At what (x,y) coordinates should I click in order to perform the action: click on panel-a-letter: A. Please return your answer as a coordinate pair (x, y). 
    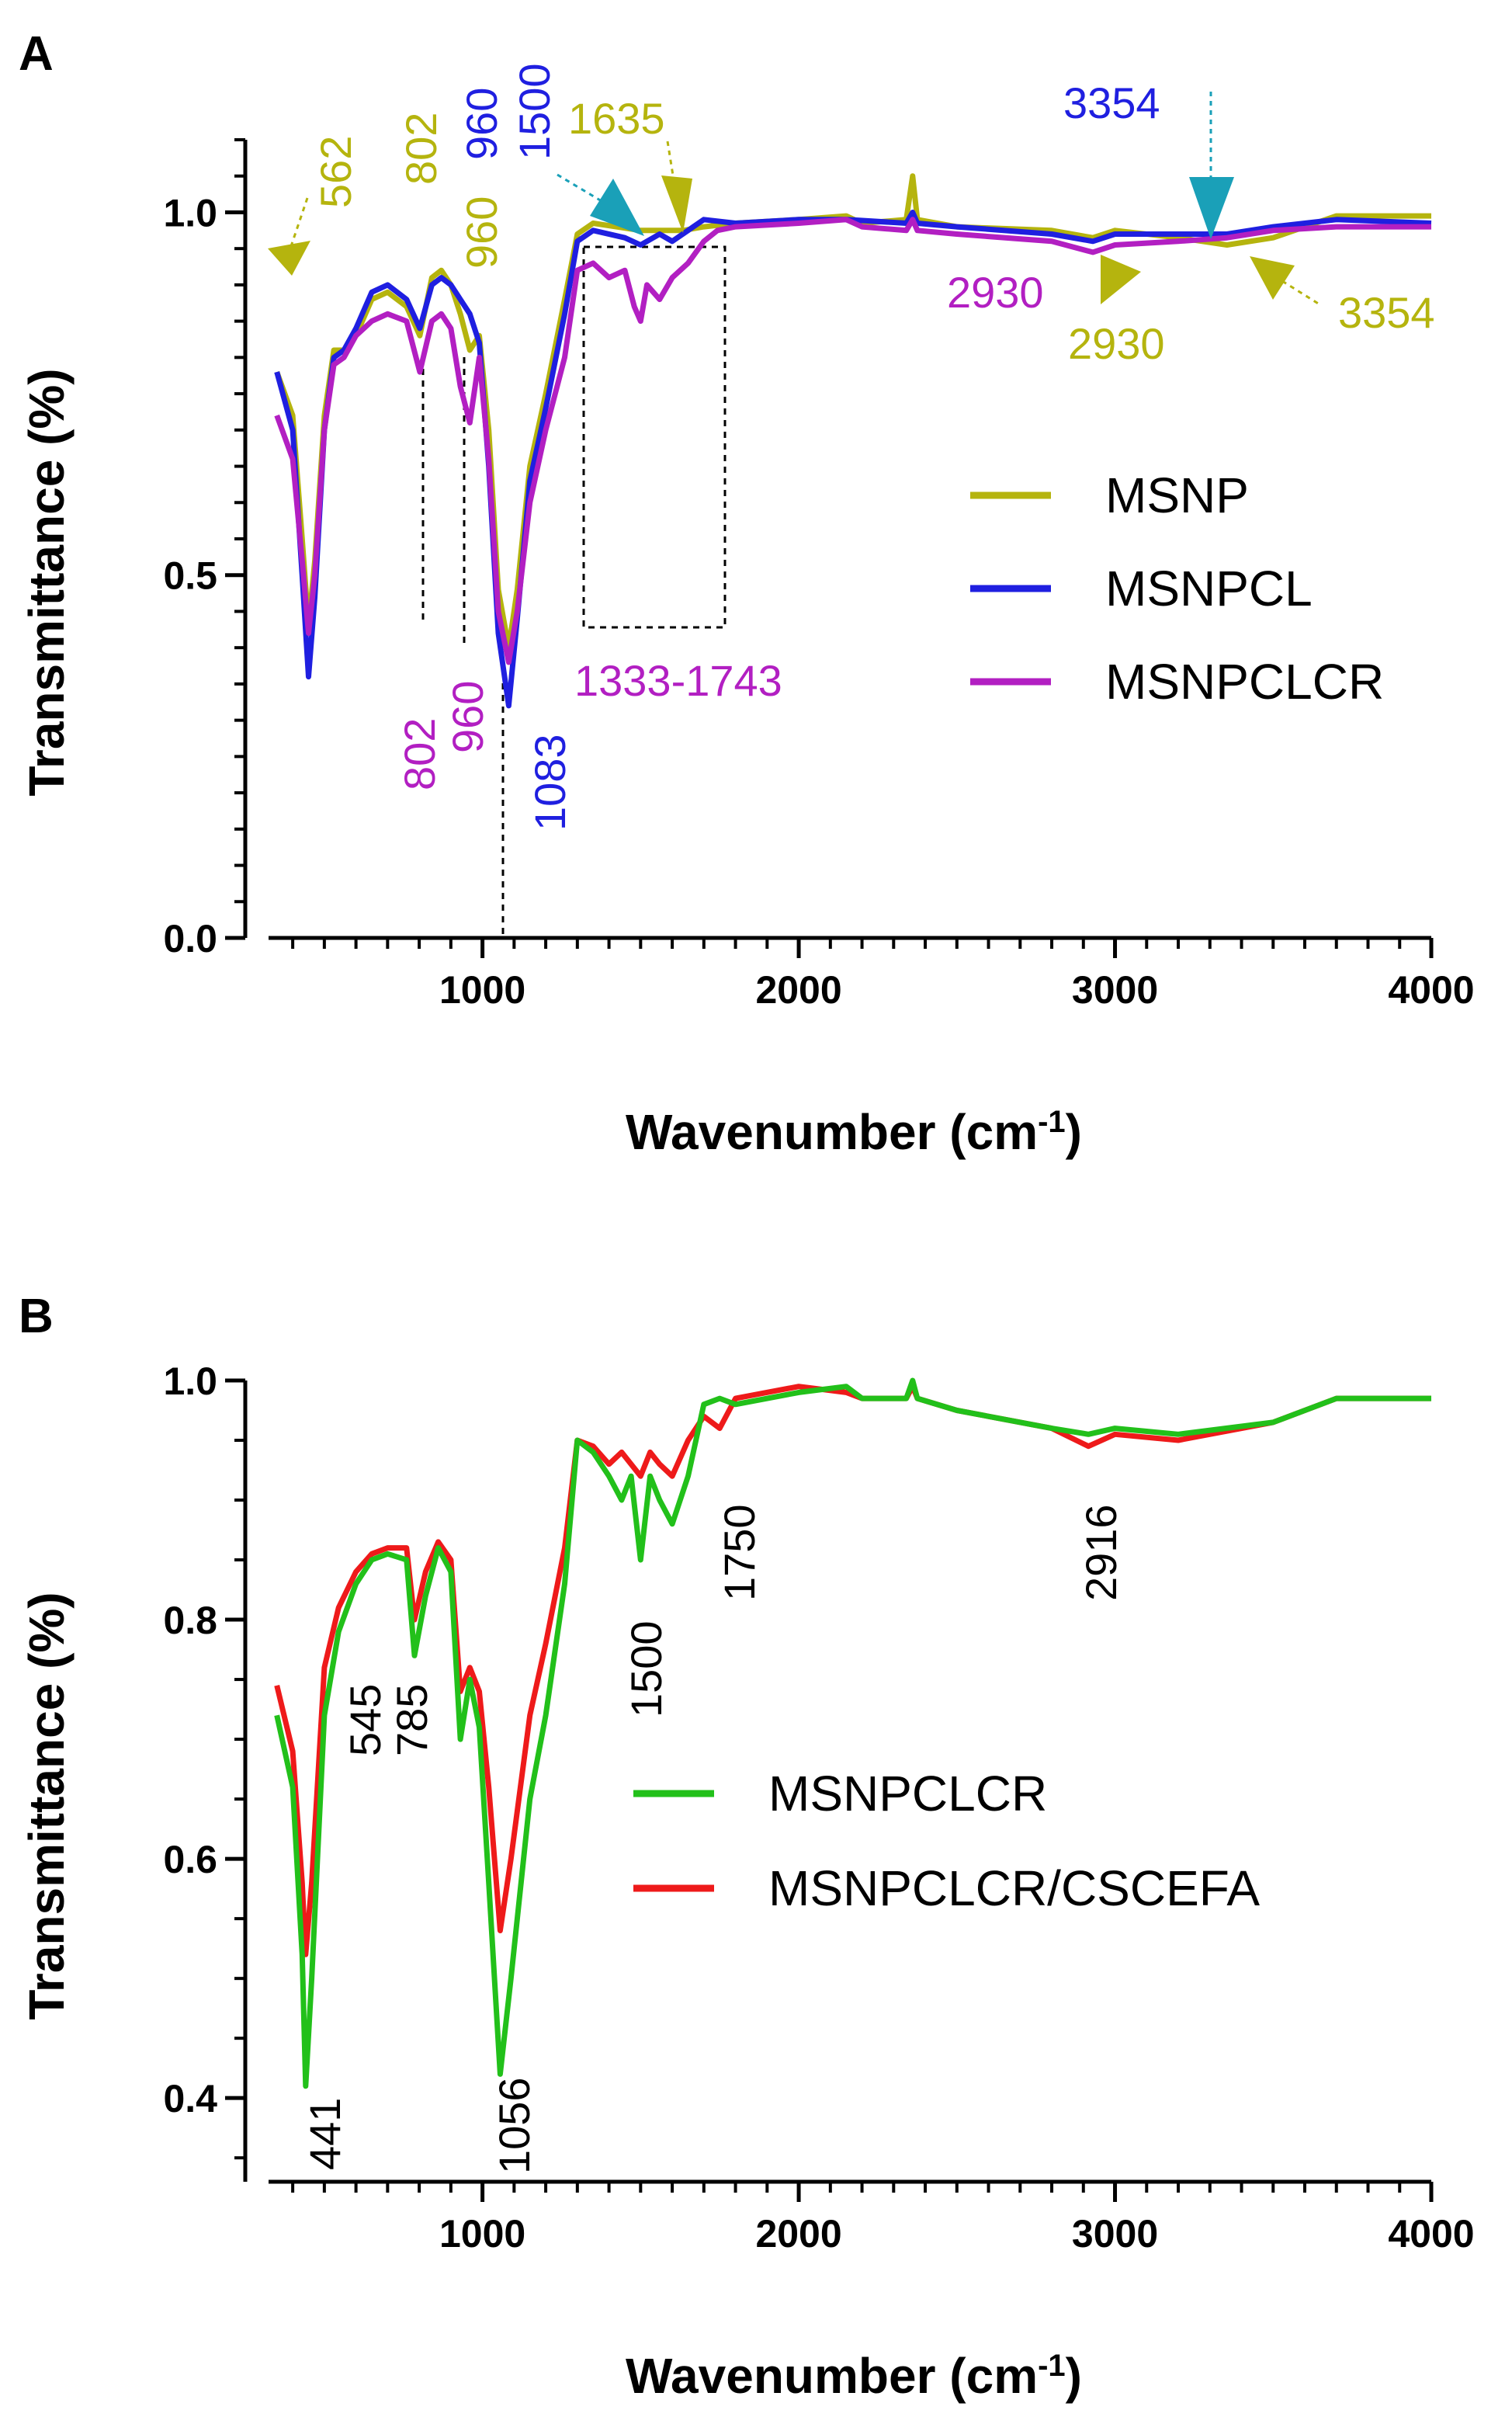
    Looking at the image, I should click on (36, 54).